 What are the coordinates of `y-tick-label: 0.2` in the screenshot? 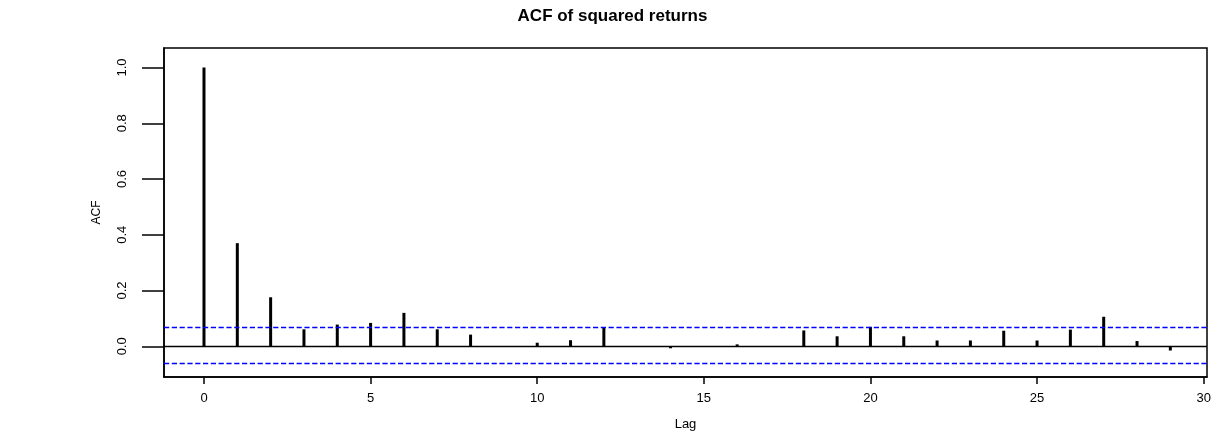 It's located at (121, 290).